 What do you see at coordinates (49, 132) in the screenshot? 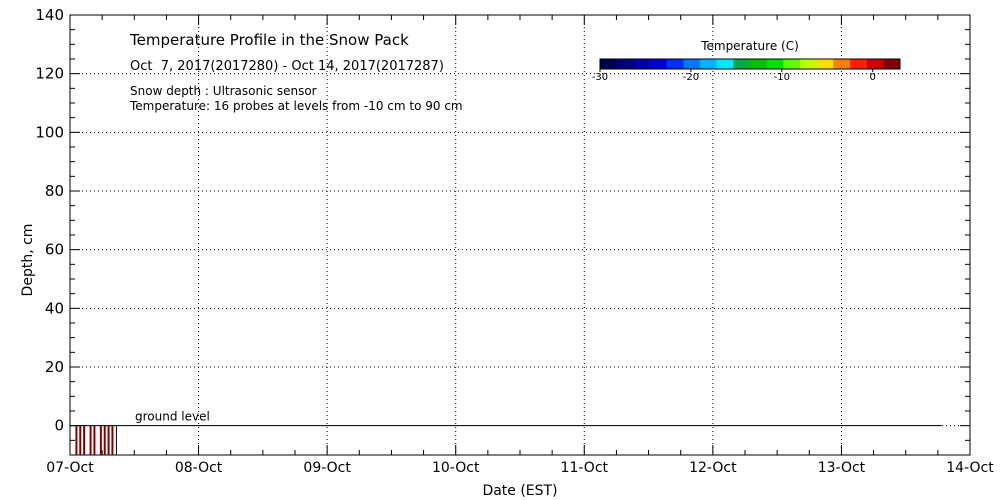
I see `y-tick-label: 100` at bounding box center [49, 132].